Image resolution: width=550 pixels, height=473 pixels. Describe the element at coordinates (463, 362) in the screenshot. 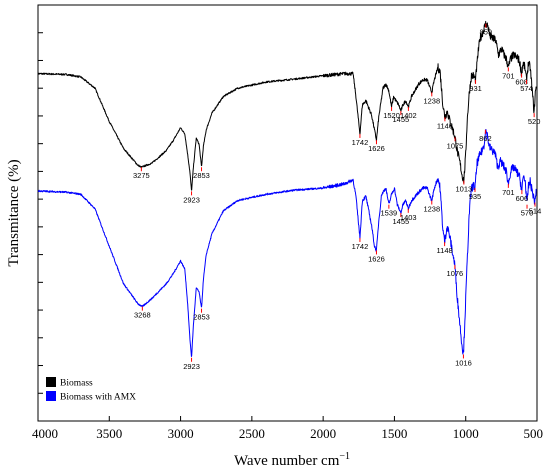

I see `peak-label: 1016` at that location.